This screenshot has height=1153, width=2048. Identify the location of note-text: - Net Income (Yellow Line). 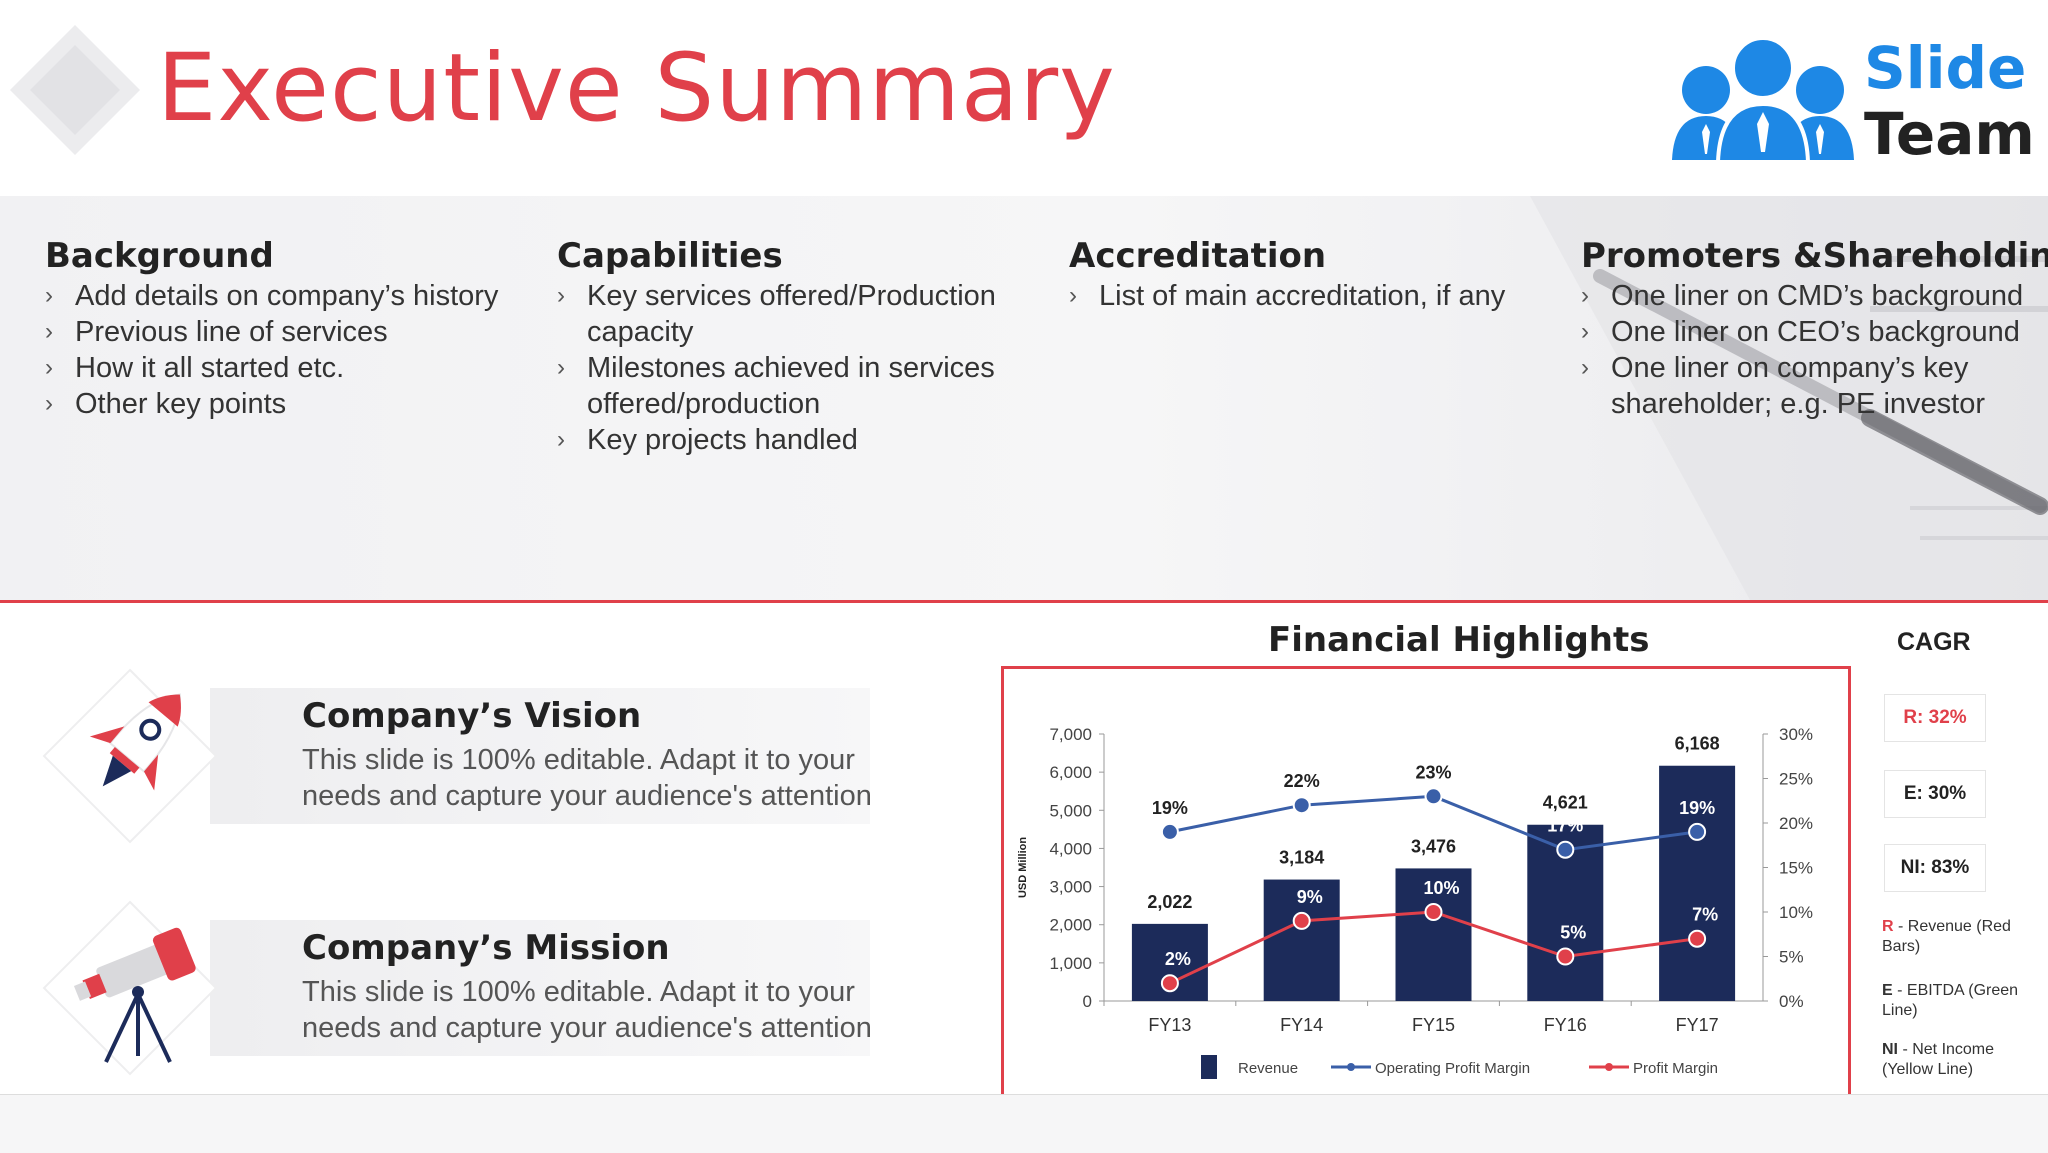
(1938, 1059).